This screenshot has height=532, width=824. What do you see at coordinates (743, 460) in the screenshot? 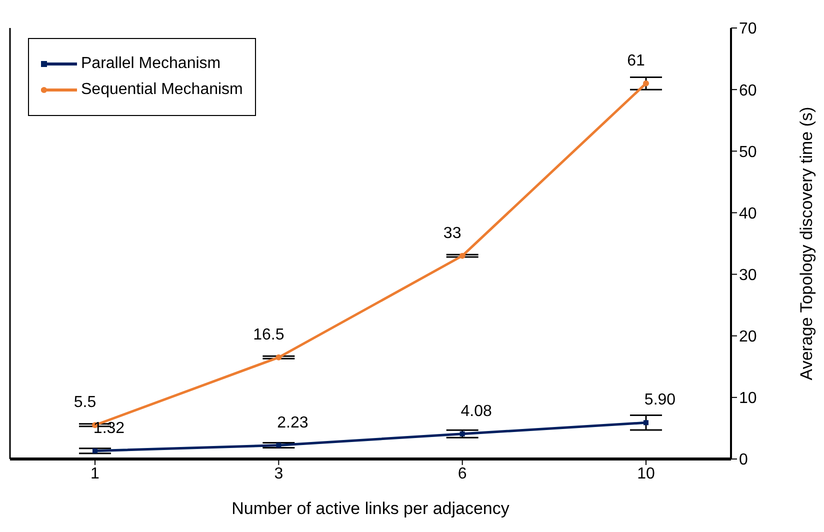
I see `y-tick-label: 0` at bounding box center [743, 460].